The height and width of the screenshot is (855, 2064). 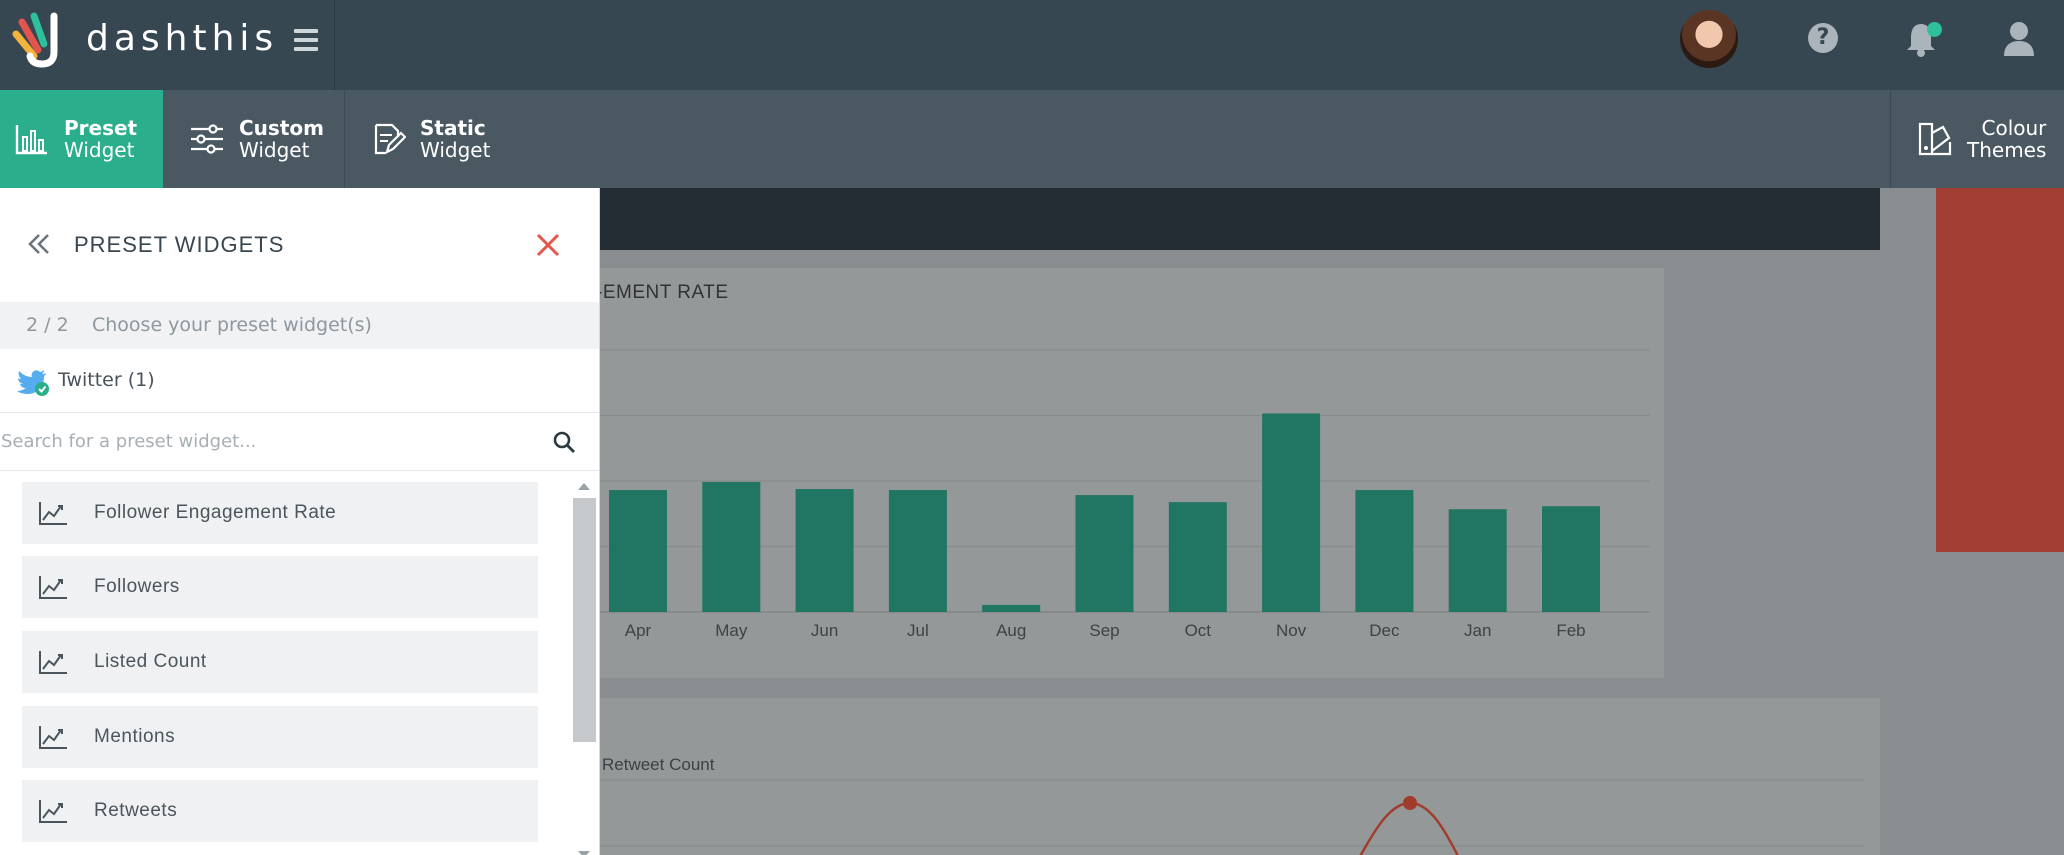 I want to click on chart-tick-label: Feb, so click(x=1570, y=630).